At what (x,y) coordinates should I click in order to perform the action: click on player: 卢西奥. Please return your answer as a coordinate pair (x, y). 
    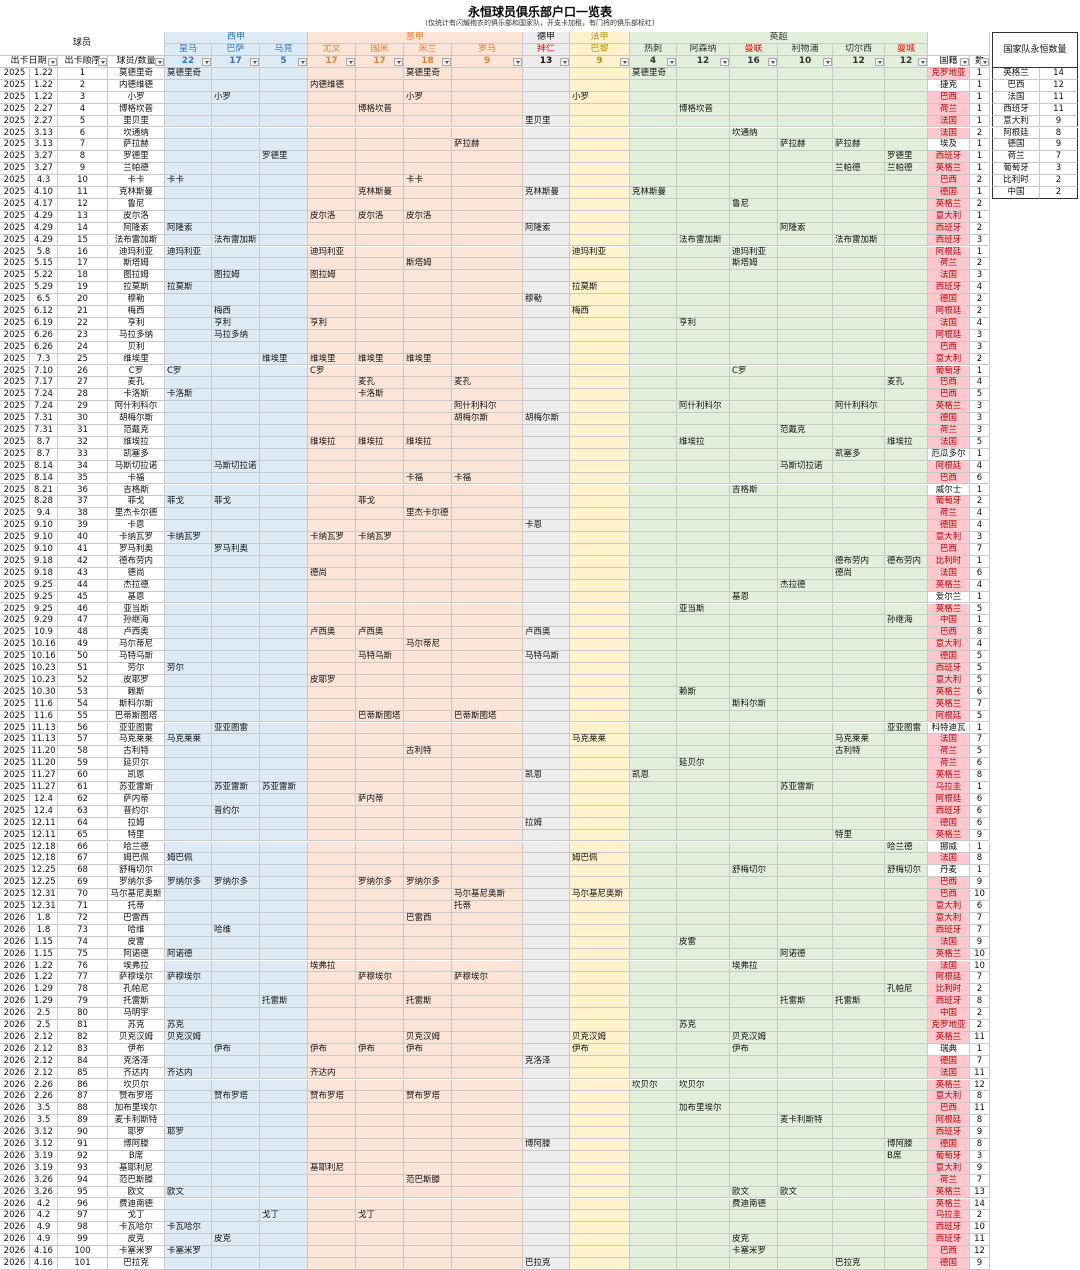
    Looking at the image, I should click on (136, 633).